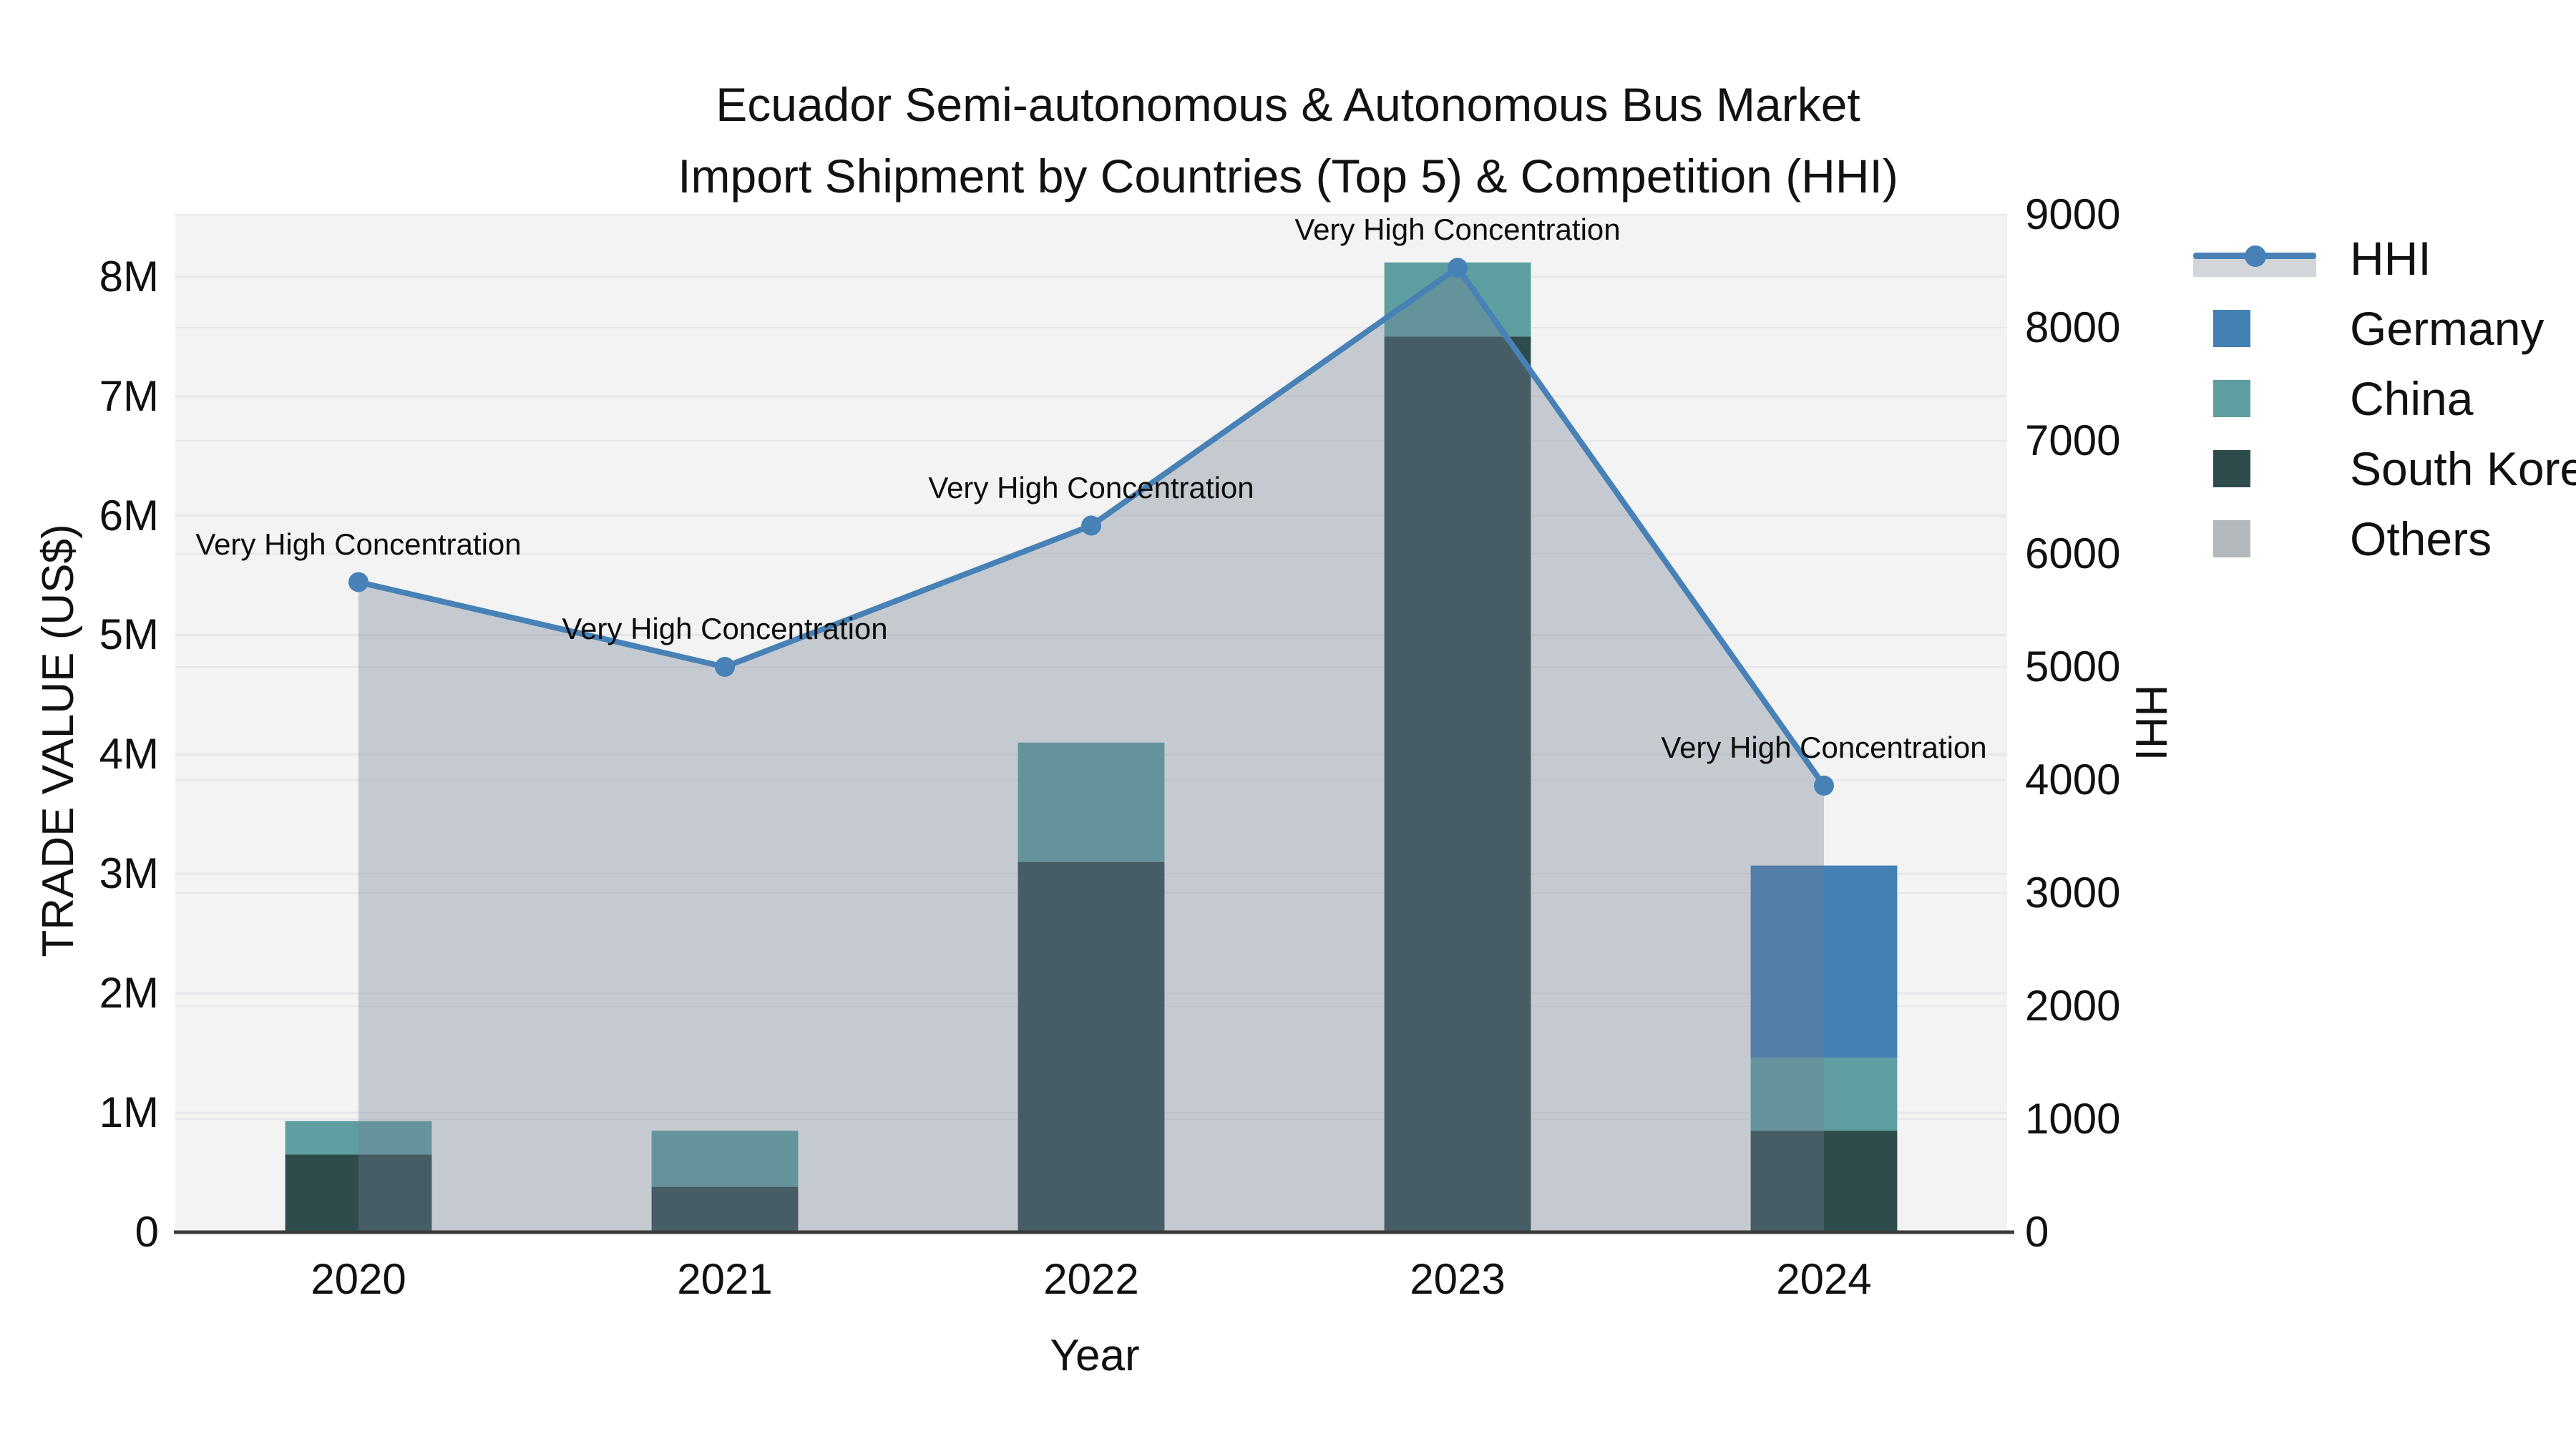 The height and width of the screenshot is (1449, 2576). Describe the element at coordinates (725, 628) in the screenshot. I see `annotation-2021: Very High Concentration` at that location.